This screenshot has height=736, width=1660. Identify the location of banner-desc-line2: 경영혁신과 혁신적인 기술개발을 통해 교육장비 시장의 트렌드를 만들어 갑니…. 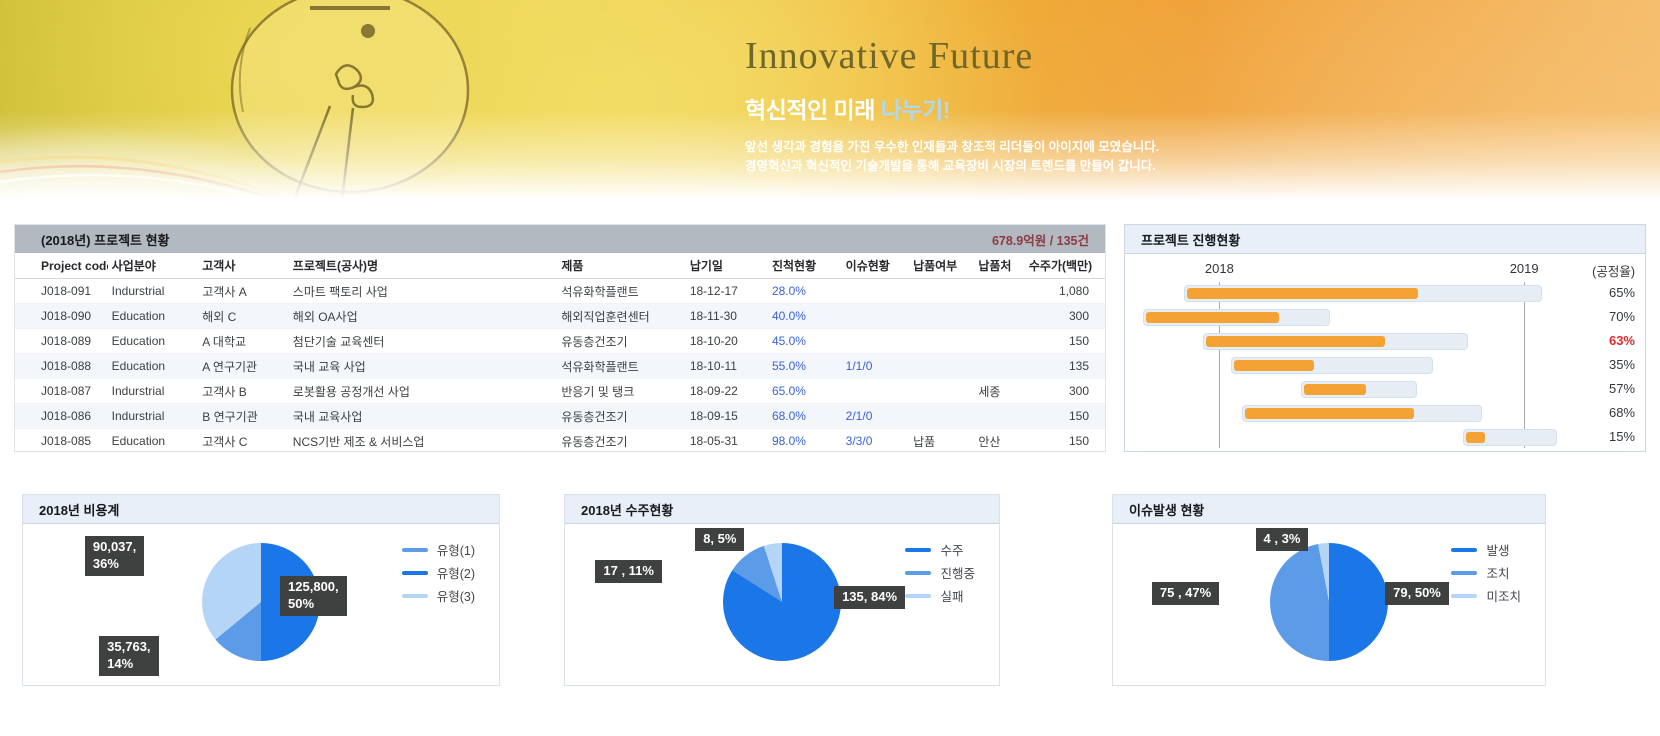
(950, 165).